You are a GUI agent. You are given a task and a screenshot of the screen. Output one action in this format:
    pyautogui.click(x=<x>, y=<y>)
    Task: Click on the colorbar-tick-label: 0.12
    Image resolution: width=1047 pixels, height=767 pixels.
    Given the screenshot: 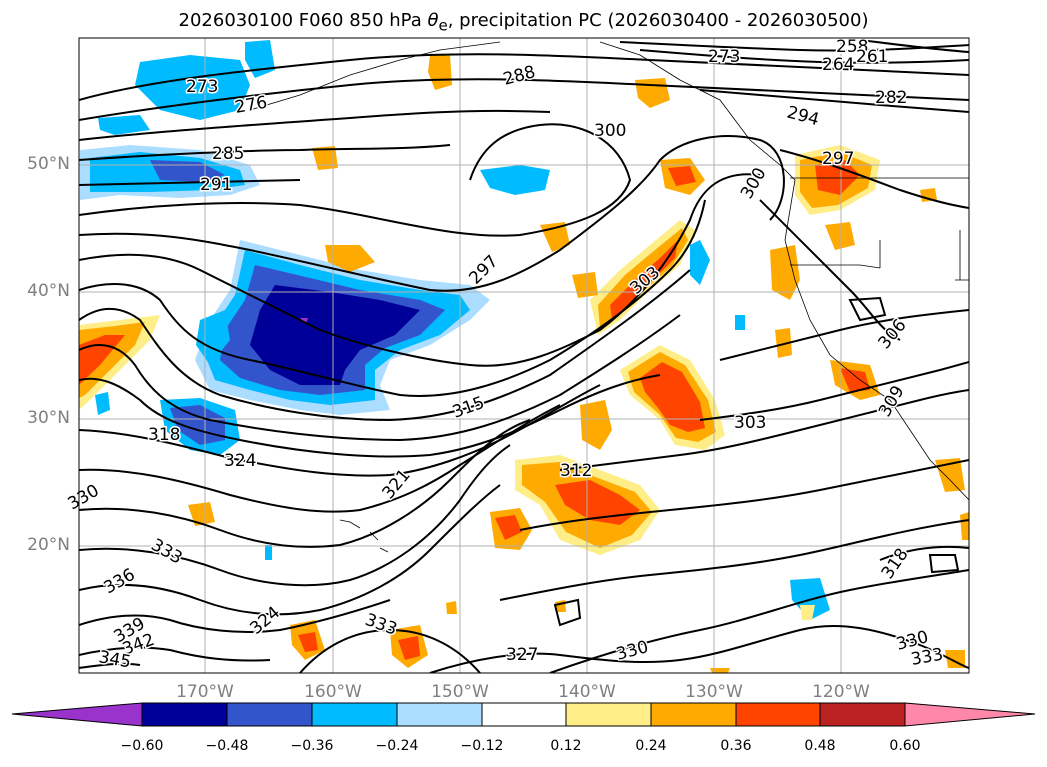 What is the action you would take?
    pyautogui.click(x=566, y=746)
    